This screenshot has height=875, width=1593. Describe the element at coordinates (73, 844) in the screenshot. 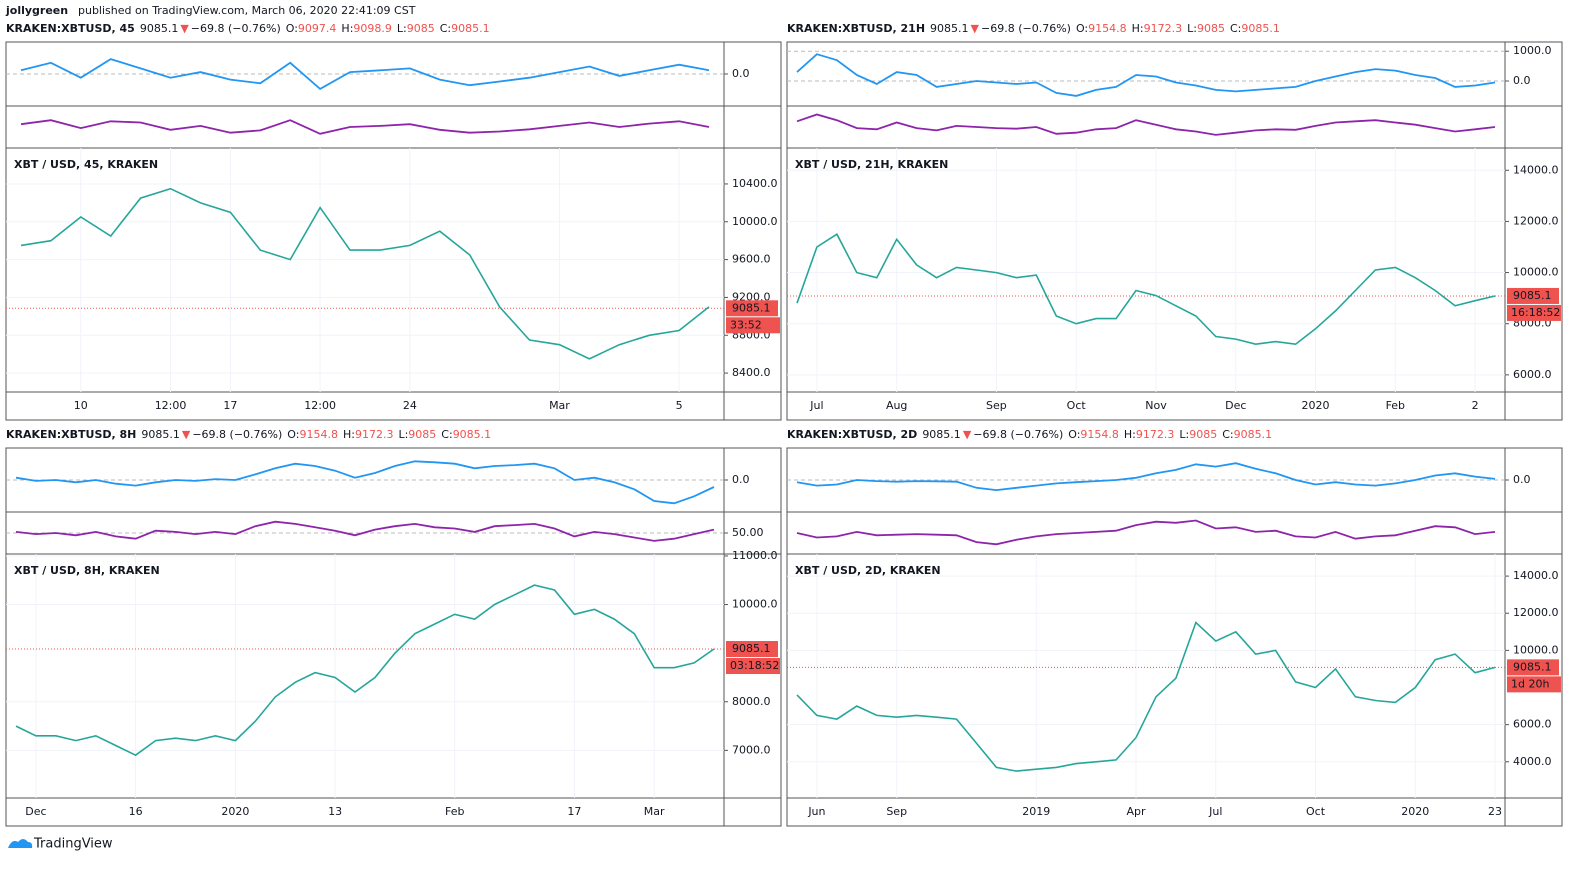

I see `brand: TradingView` at that location.